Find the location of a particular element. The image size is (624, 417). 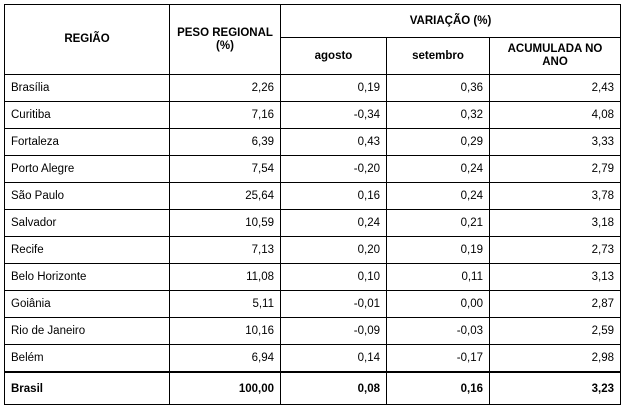

cell-peso: 10,16 is located at coordinates (225, 331).